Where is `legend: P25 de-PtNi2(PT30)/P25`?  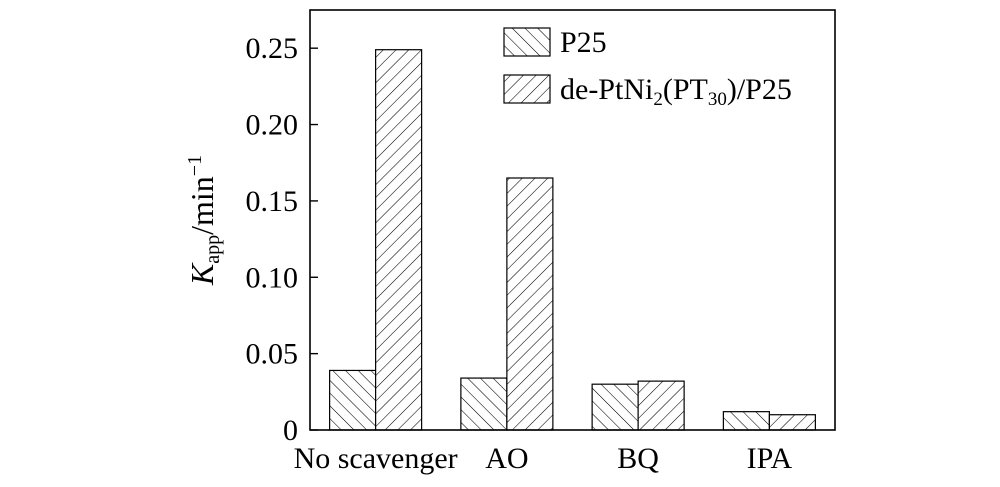 legend: P25 de-PtNi2(PT30)/P25 is located at coordinates (647, 68).